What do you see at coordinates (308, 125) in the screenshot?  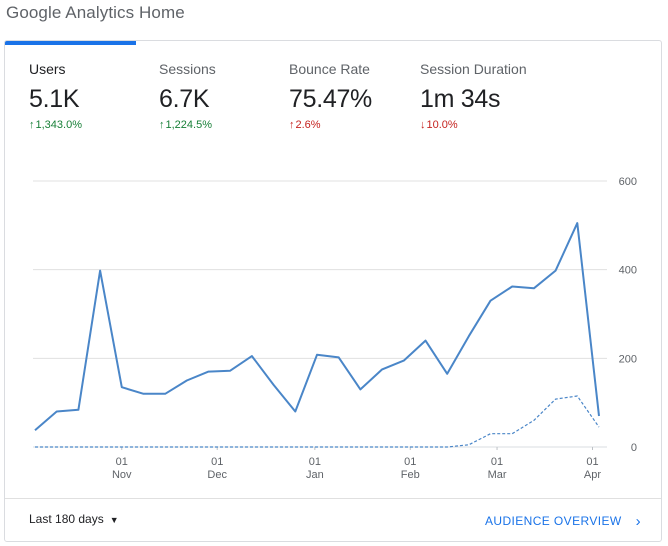 I see `metric-change-value: 2.6%` at bounding box center [308, 125].